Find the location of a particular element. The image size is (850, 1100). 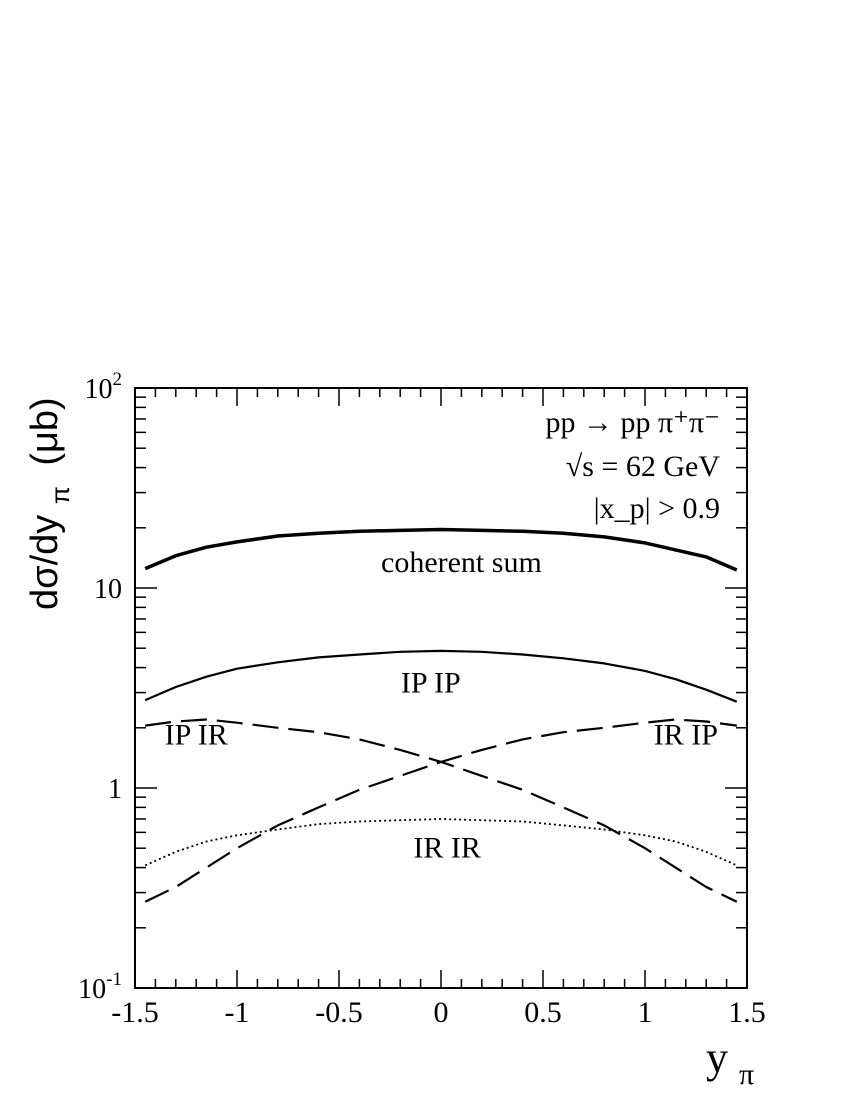

y-axis-label-sub: π is located at coordinates (60, 495).